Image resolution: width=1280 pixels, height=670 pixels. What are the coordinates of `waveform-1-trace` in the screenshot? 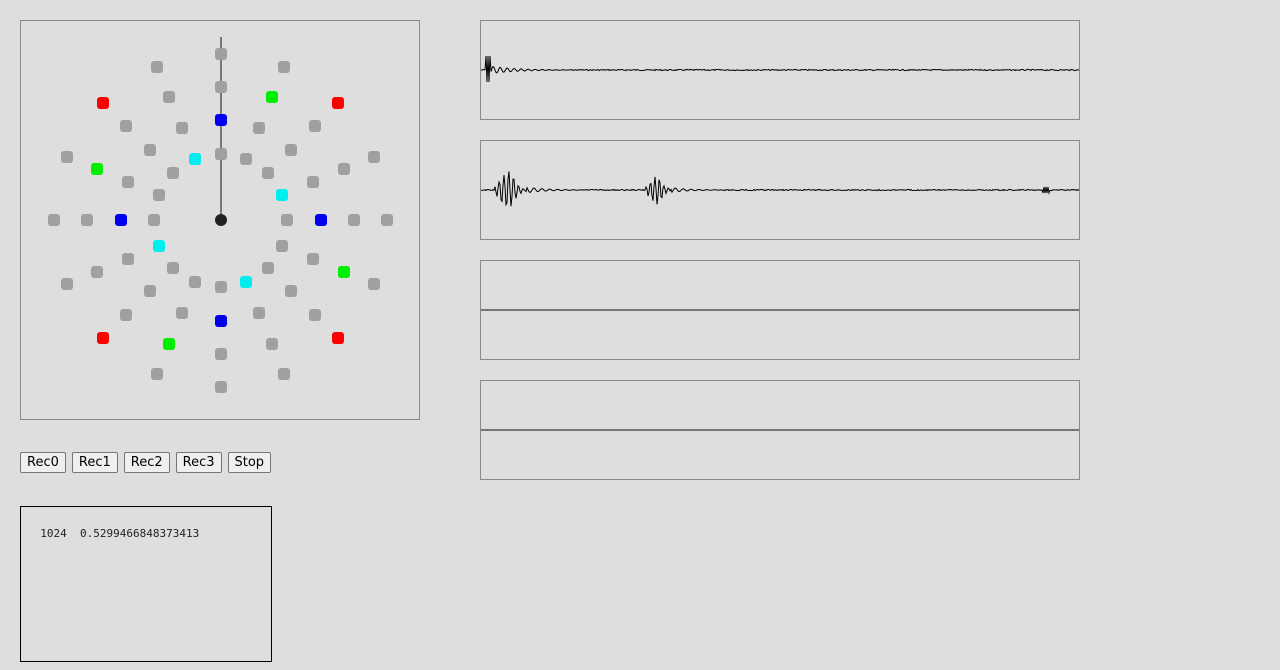 It's located at (780, 189).